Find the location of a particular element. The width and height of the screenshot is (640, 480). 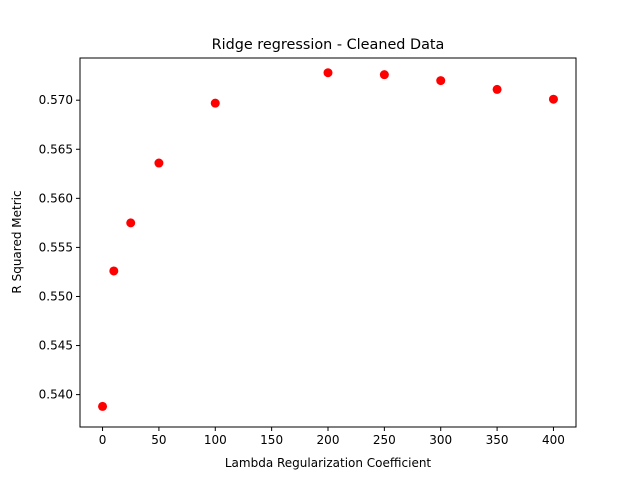

y-tick-label: 0.545 is located at coordinates (56, 346).